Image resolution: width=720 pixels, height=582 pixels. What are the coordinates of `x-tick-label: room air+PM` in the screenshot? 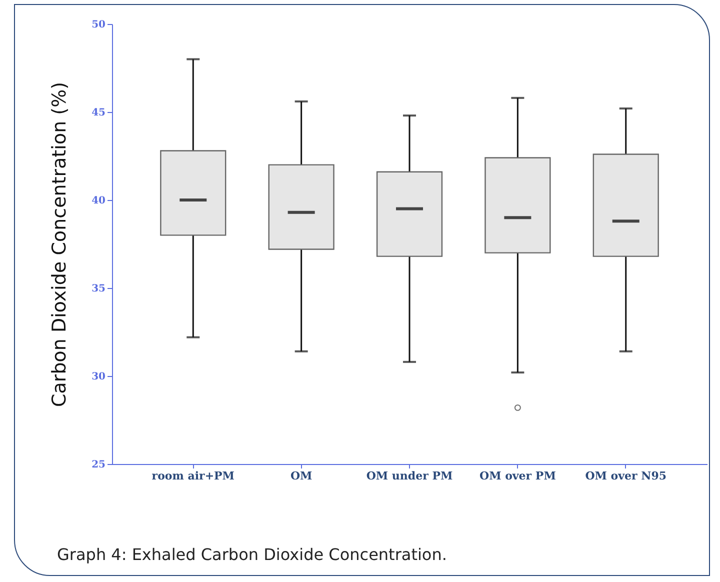 It's located at (193, 476).